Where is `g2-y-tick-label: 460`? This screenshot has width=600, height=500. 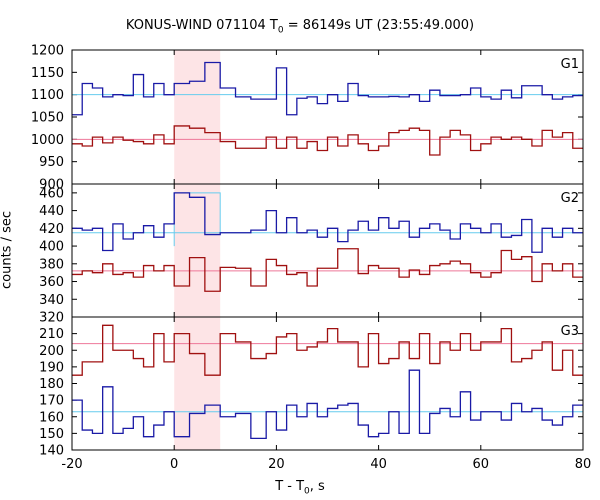
g2-y-tick-label: 460 is located at coordinates (51, 193).